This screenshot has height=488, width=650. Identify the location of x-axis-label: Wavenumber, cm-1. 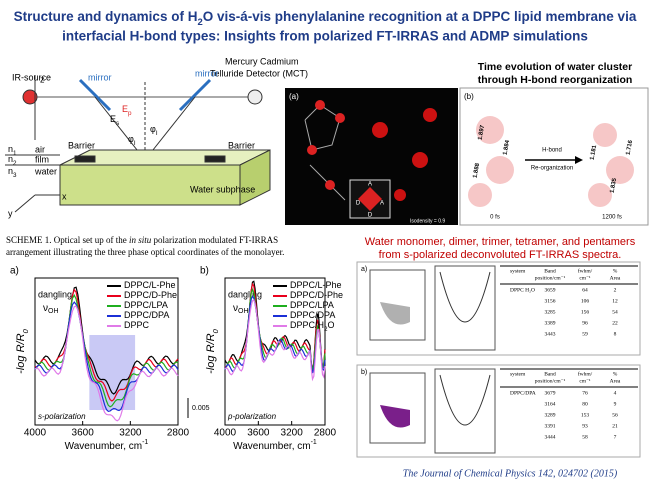
(275, 445).